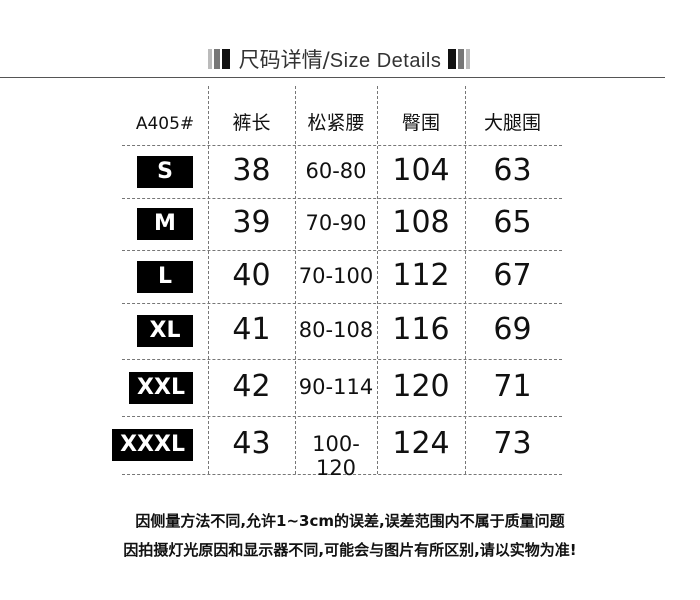  Describe the element at coordinates (336, 123) in the screenshot. I see `column-header: 松紧腰` at that location.